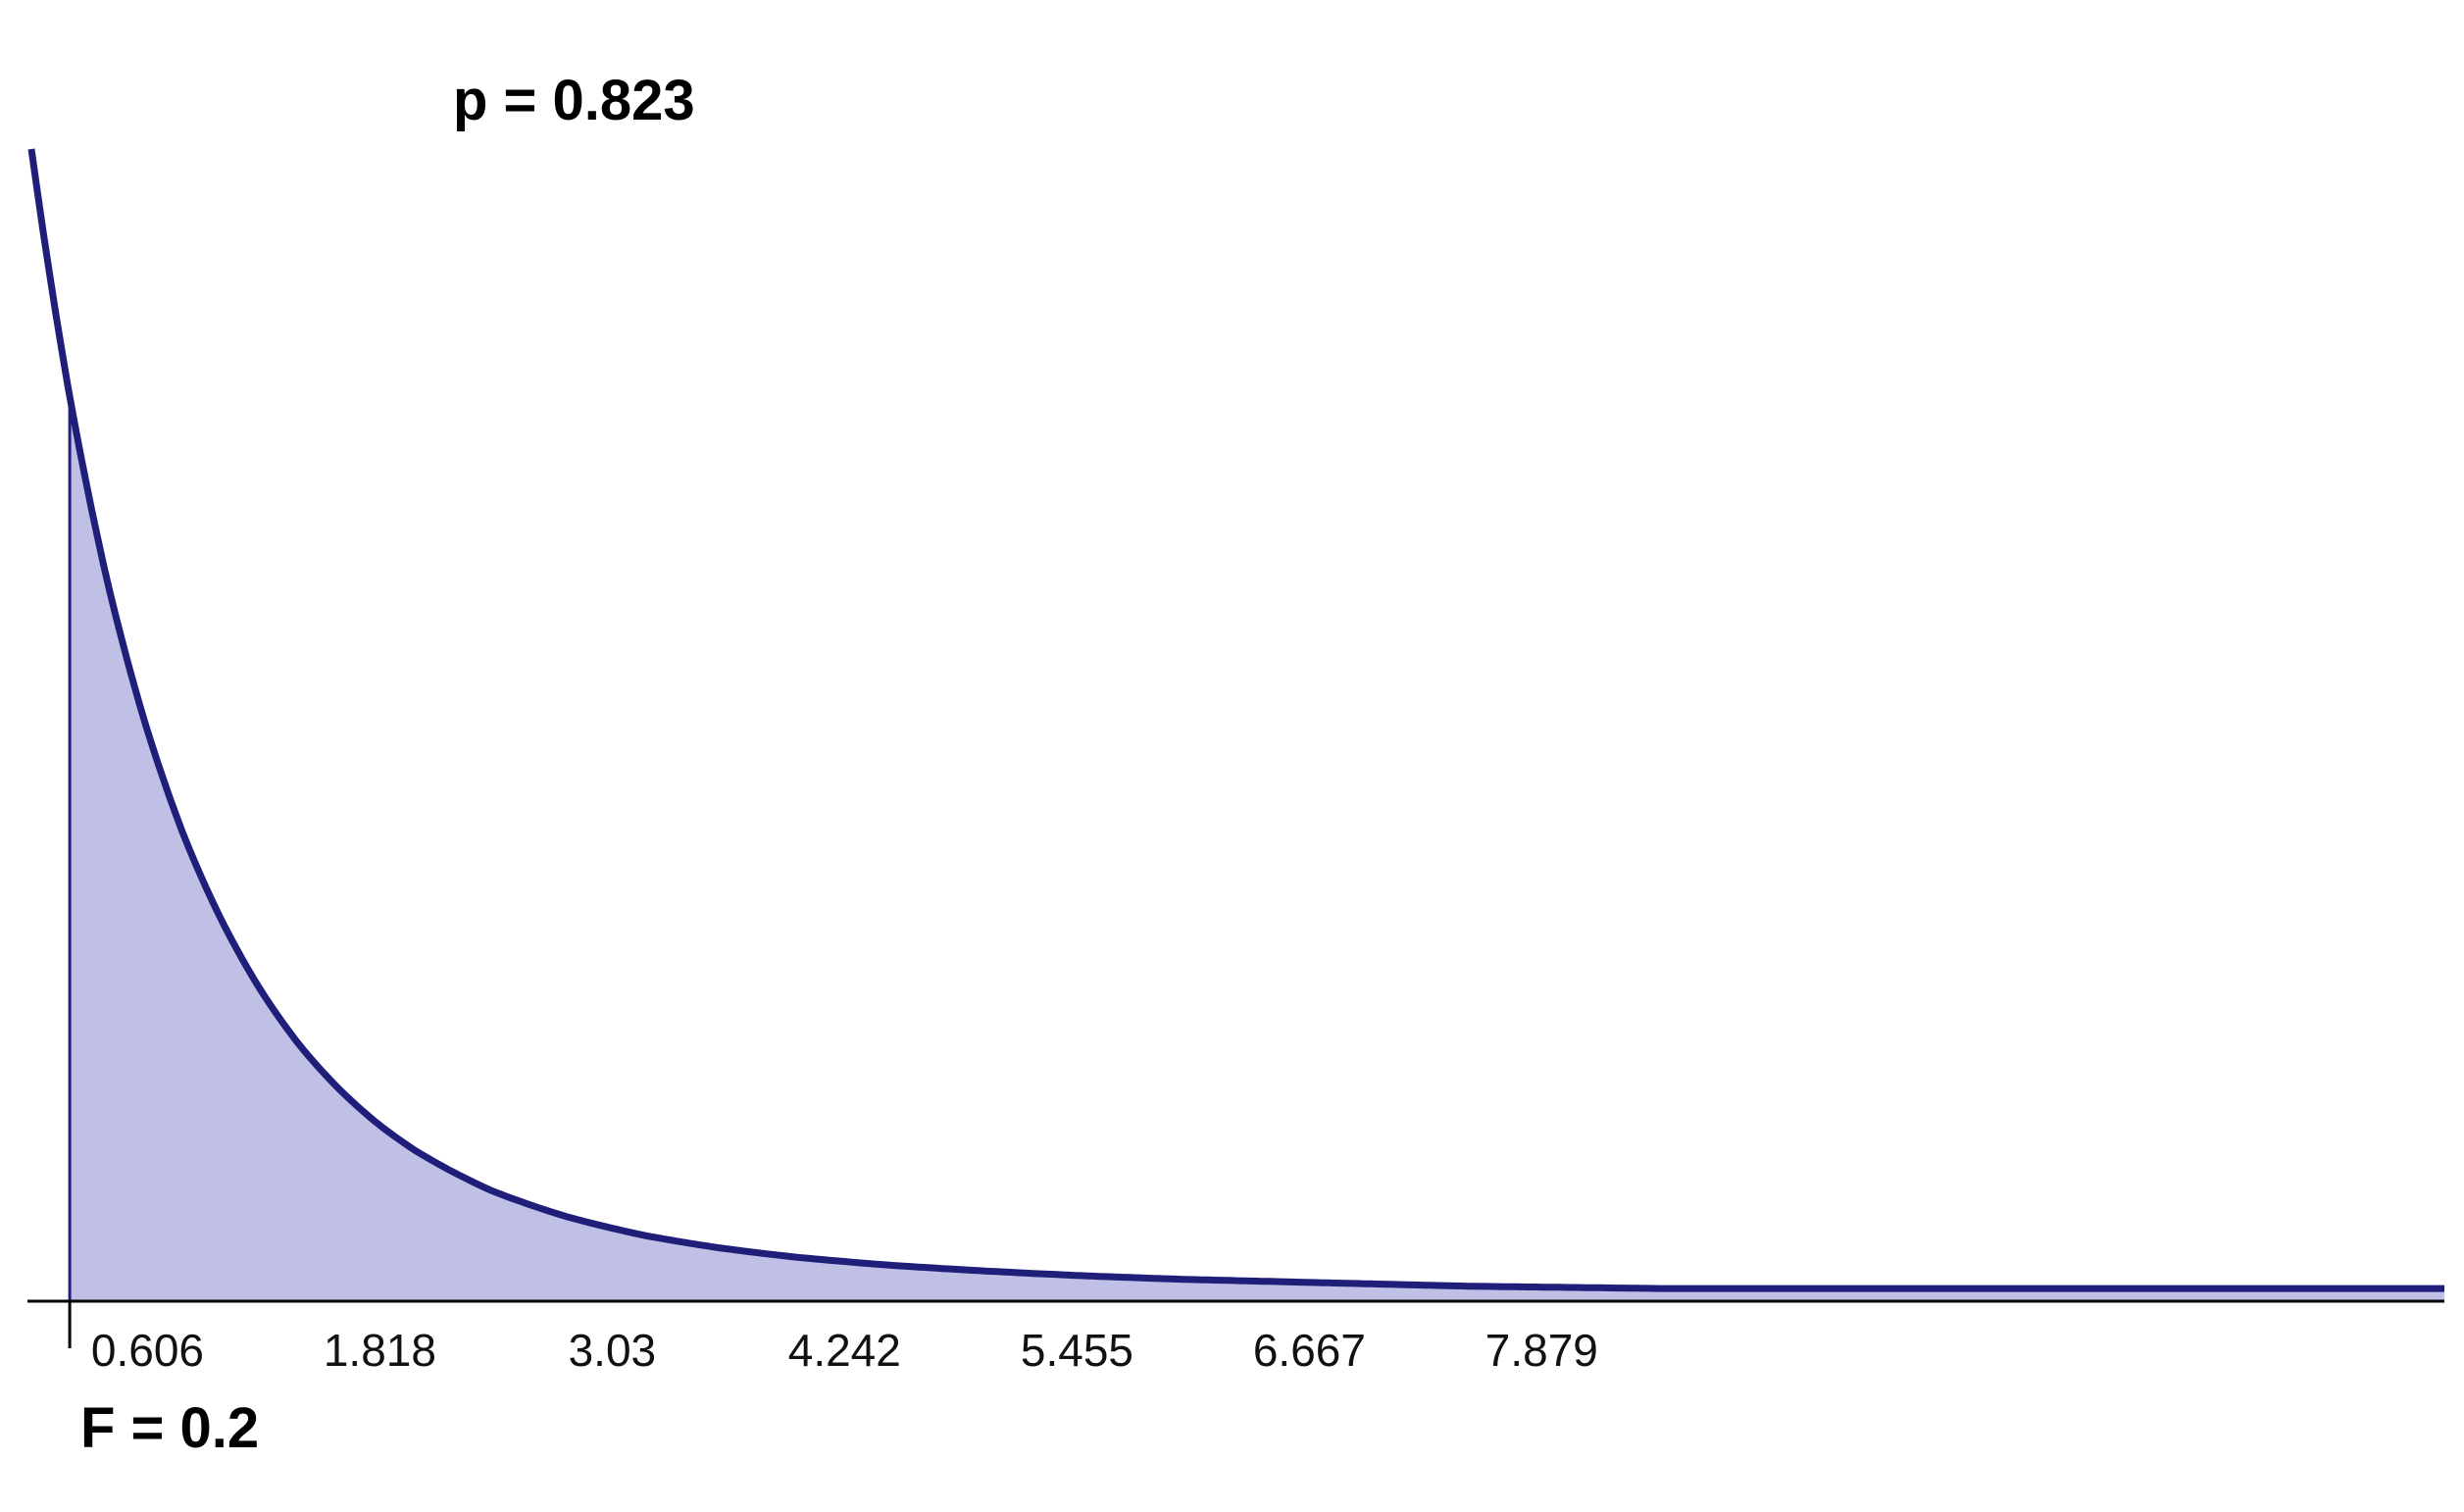  I want to click on x-tick-label: 7.879, so click(1541, 1350).